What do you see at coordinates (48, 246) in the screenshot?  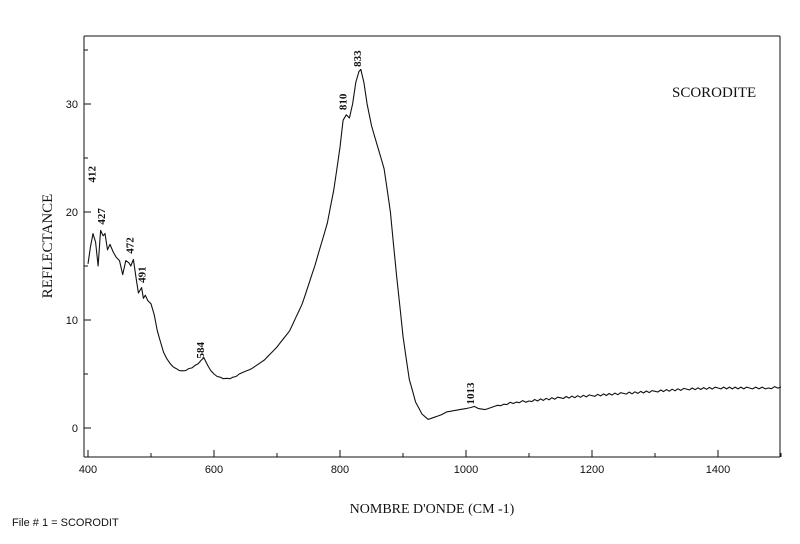 I see `y-axis-label: REFLECTANCE` at bounding box center [48, 246].